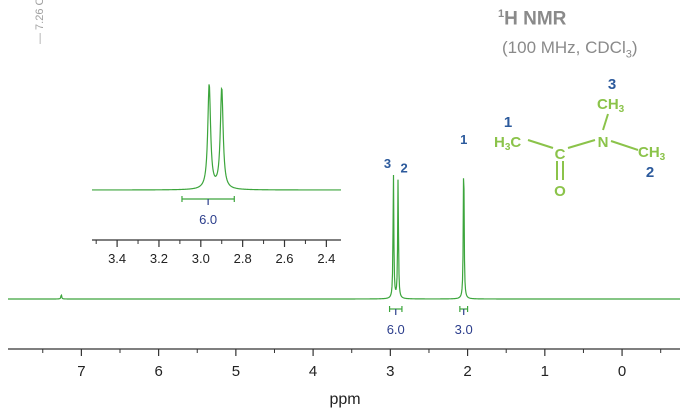  I want to click on atom-n: N, so click(603, 142).